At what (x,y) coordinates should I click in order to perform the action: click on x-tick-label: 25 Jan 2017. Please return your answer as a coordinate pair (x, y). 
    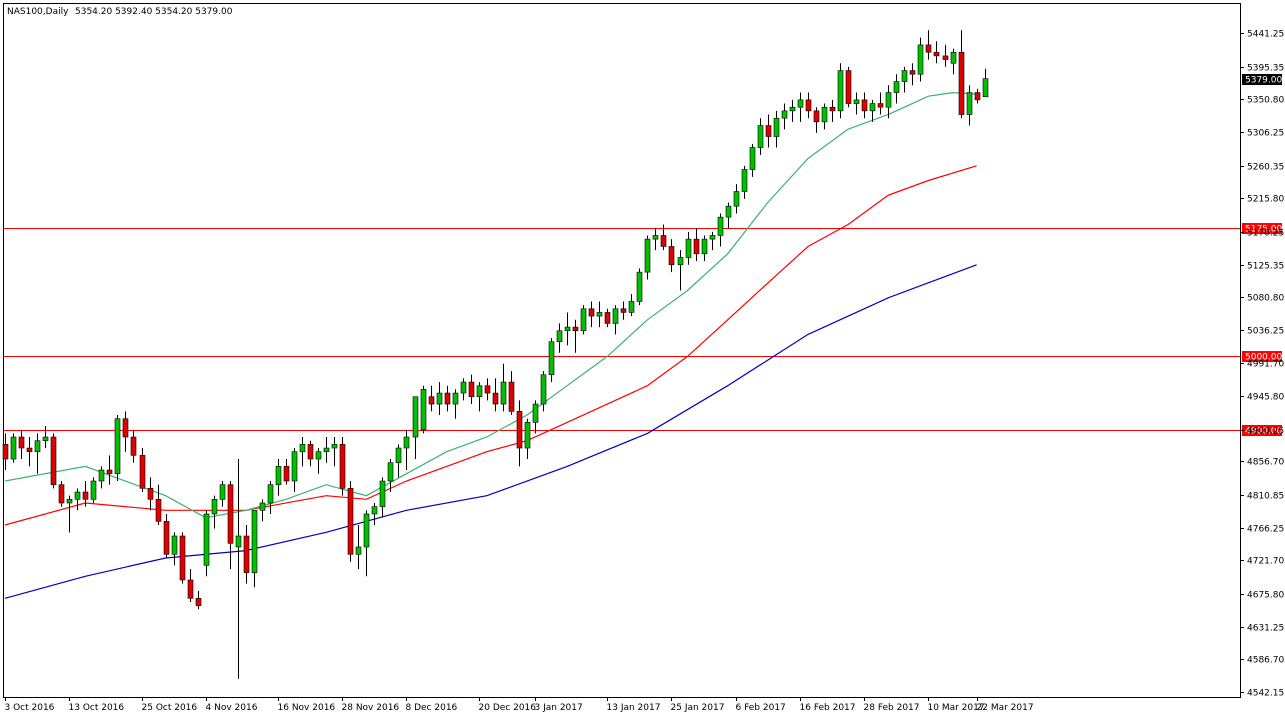
    Looking at the image, I should click on (698, 708).